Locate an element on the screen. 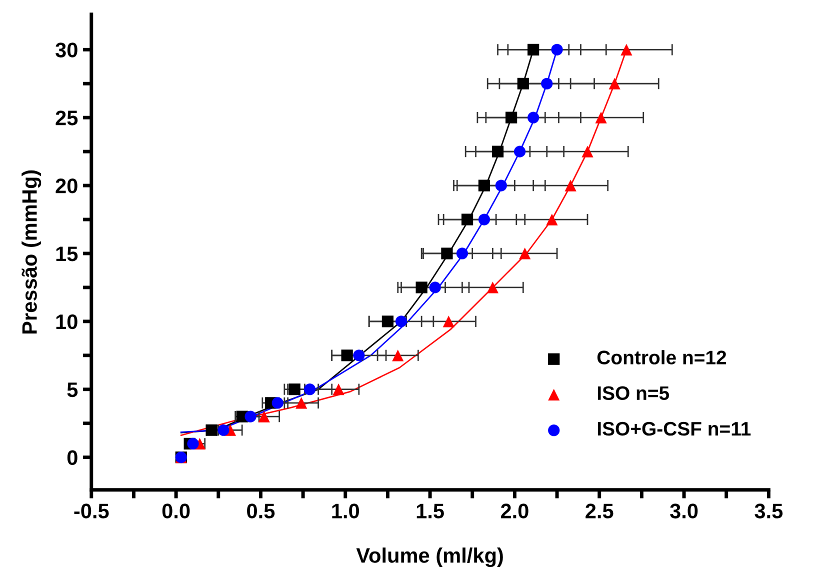 Image resolution: width=816 pixels, height=573 pixels. x-tick-label: 3.0 is located at coordinates (684, 511).